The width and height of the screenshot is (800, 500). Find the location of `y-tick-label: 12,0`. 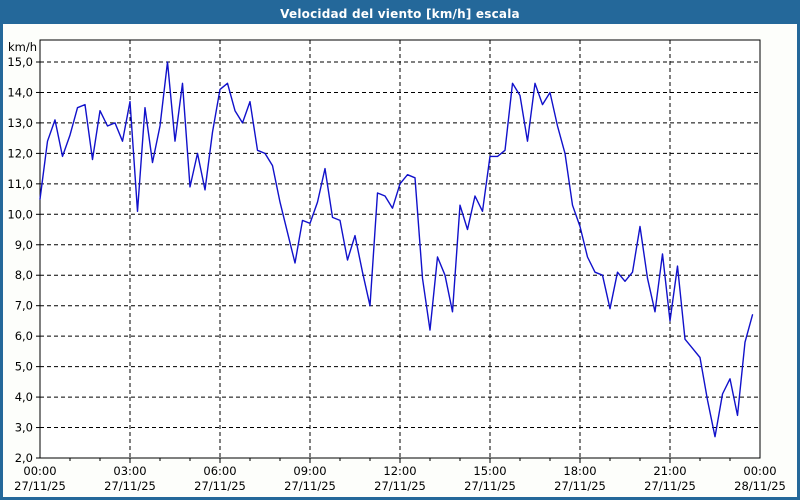

y-tick-label: 12,0 is located at coordinates (20, 153).